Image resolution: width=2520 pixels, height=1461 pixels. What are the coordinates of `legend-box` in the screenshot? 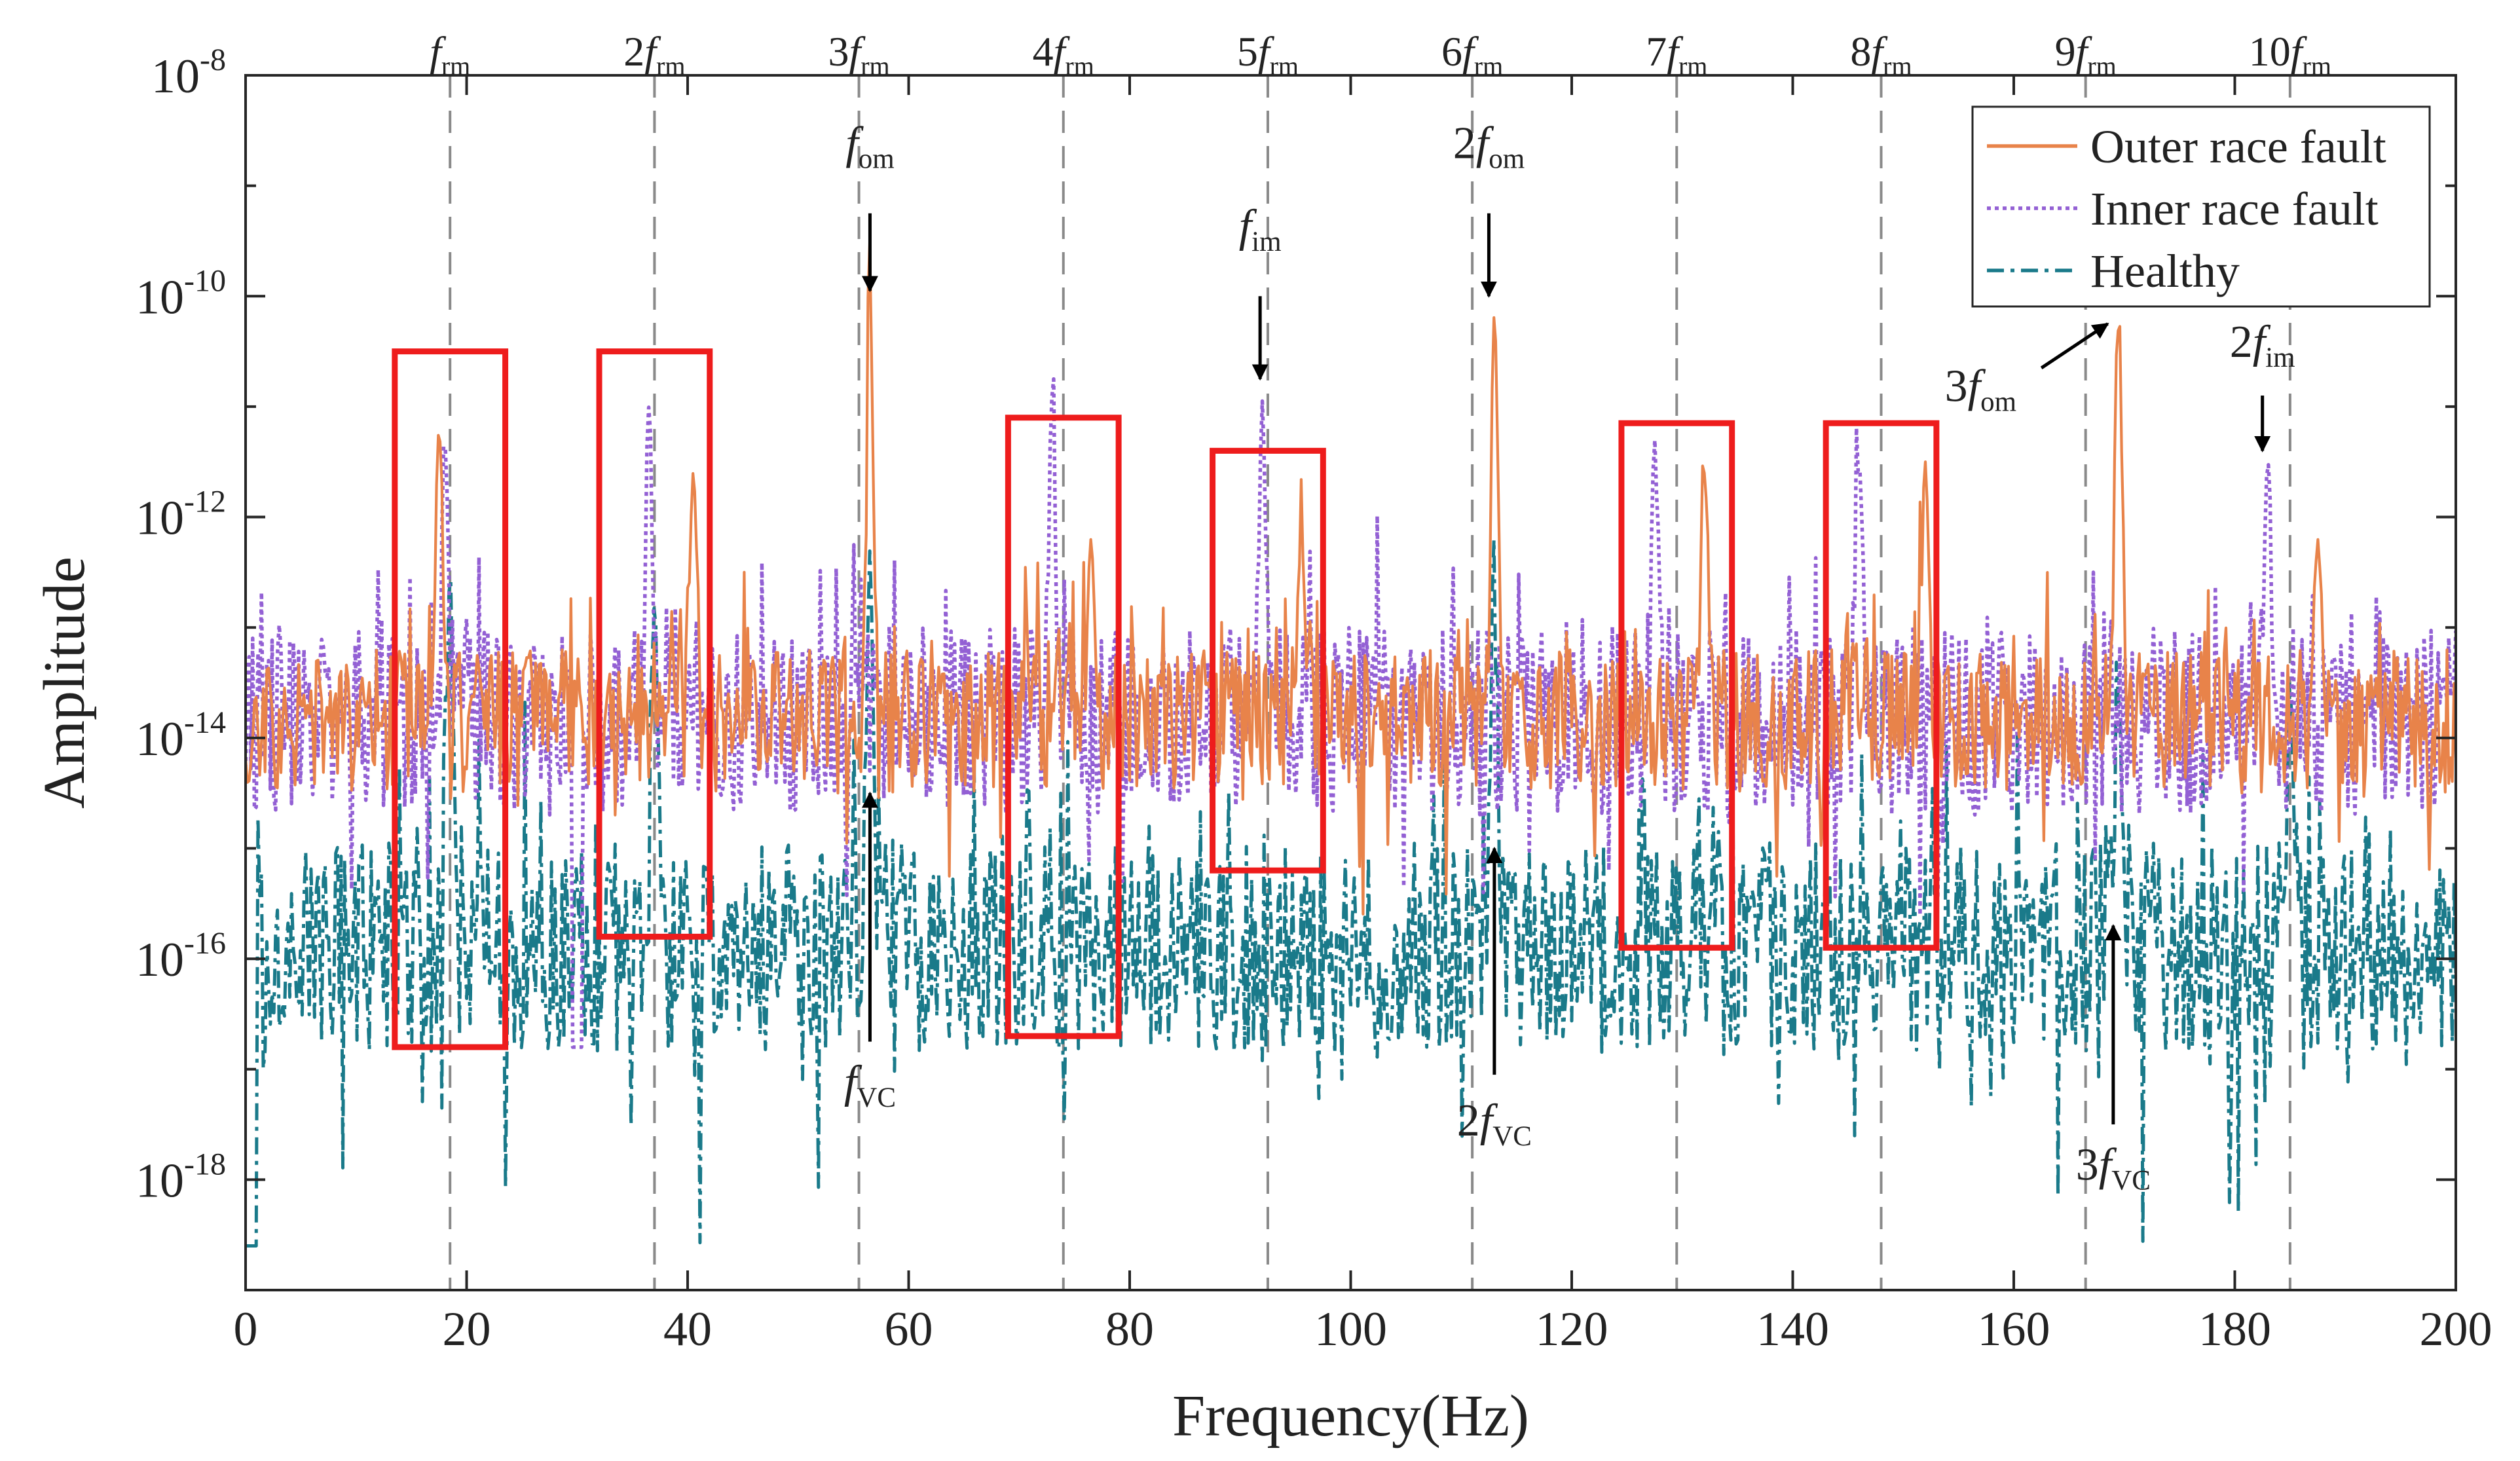 It's located at (2201, 206).